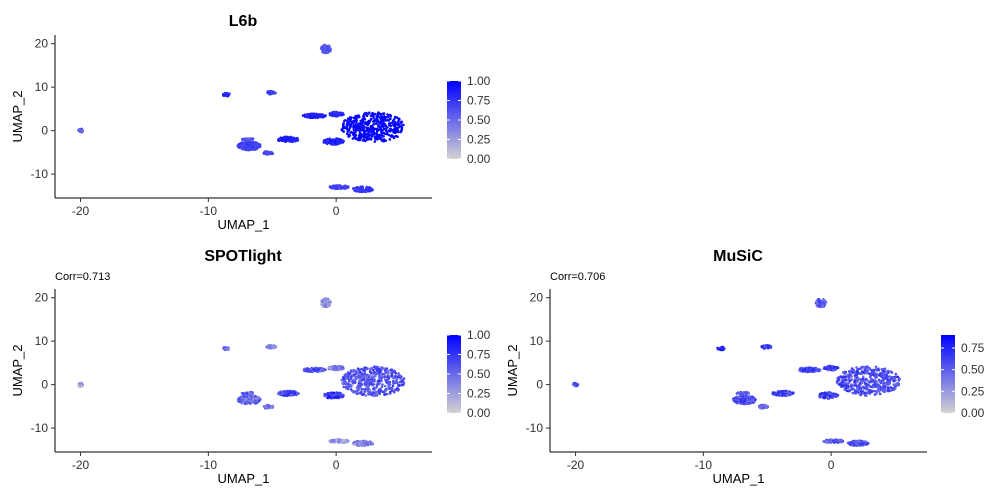 This screenshot has height=500, width=1000. What do you see at coordinates (17, 370) in the screenshot?
I see `y-axis-title: UMAP_2` at bounding box center [17, 370].